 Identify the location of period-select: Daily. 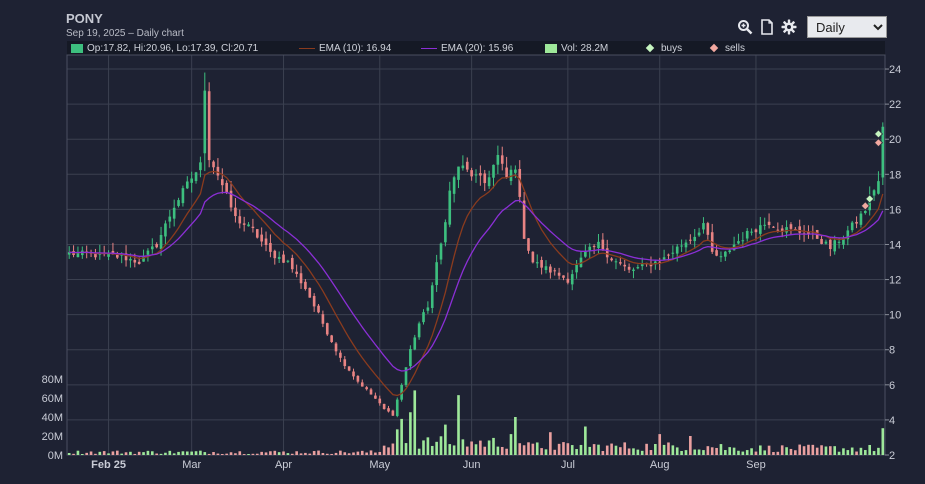
(847, 27).